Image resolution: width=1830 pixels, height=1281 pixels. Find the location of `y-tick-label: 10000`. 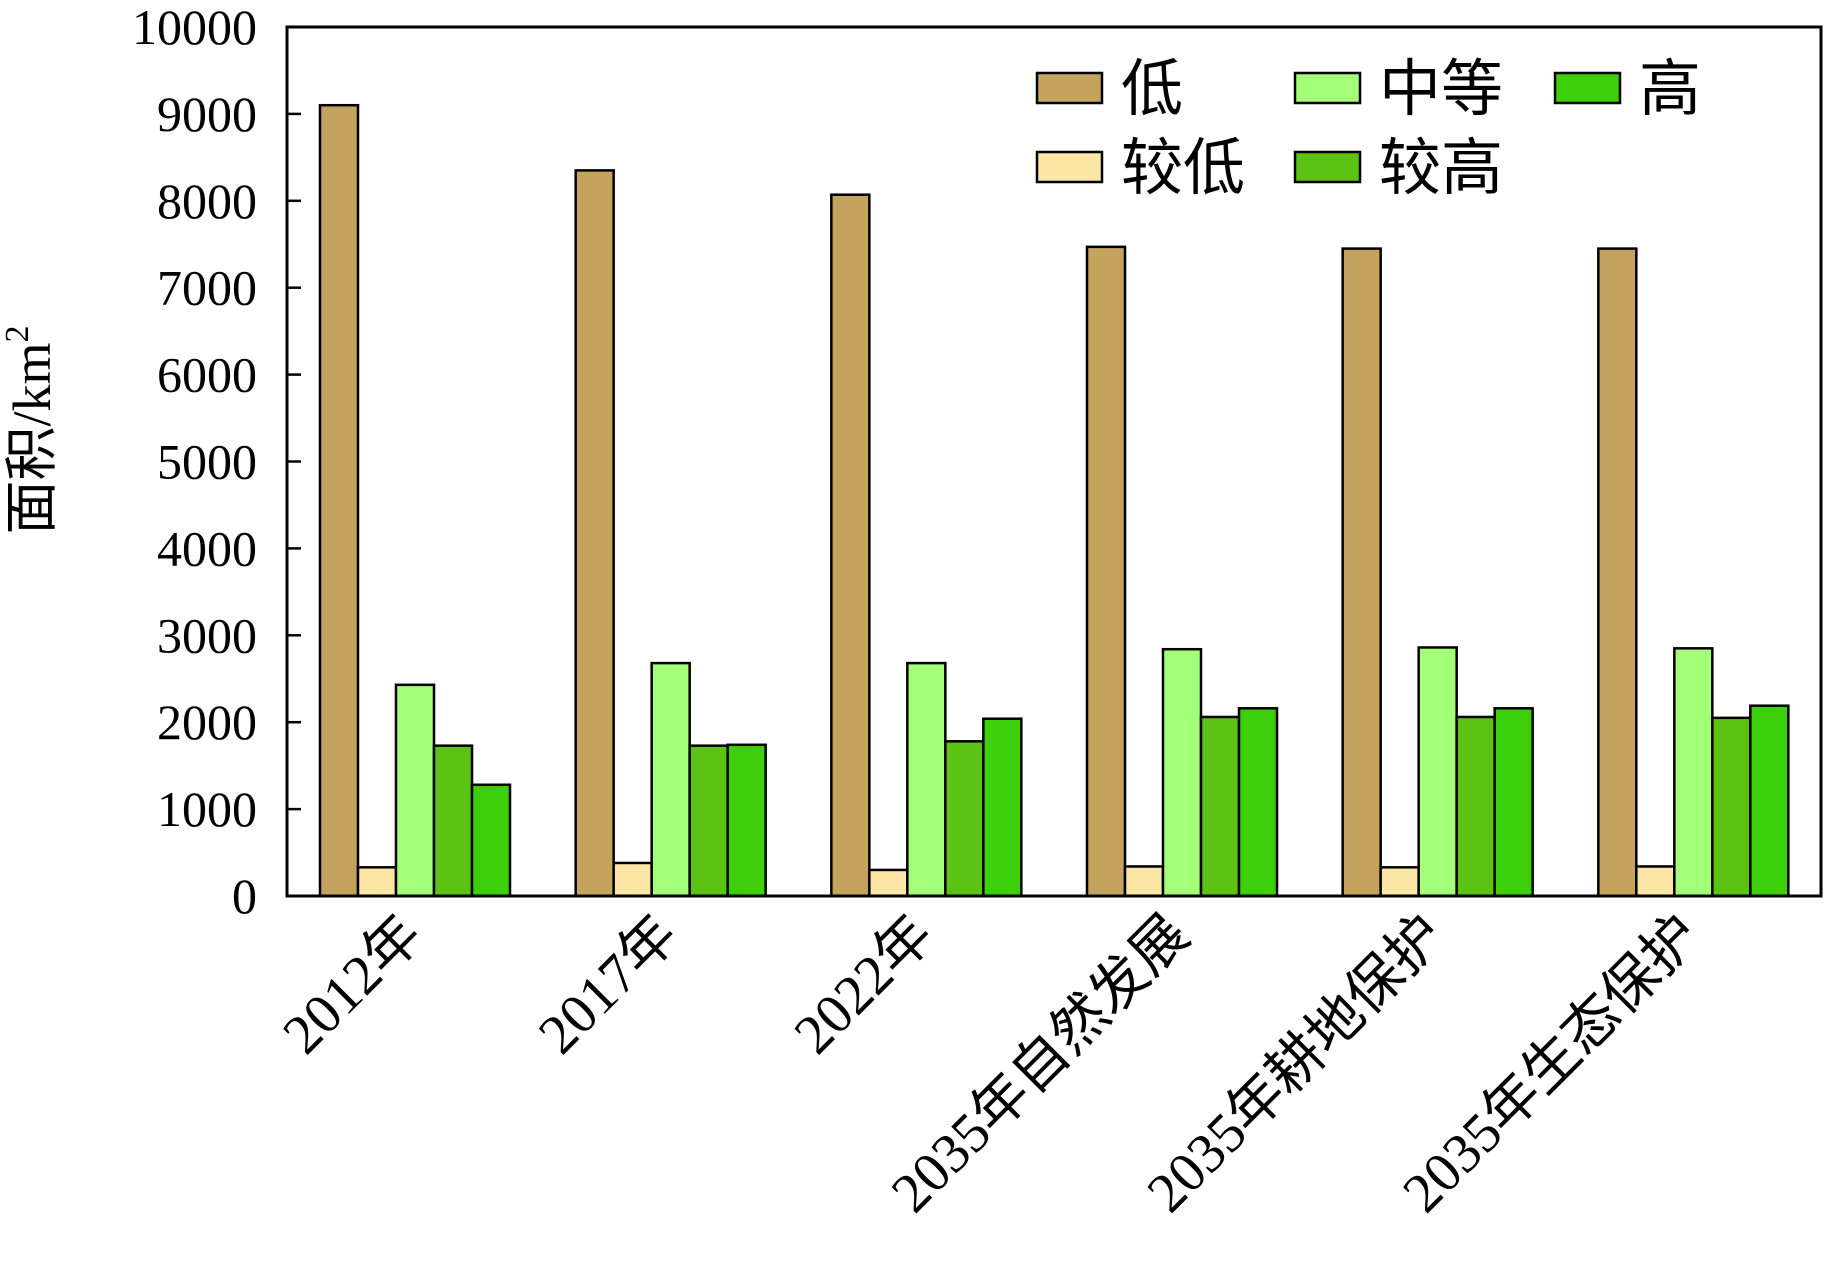

y-tick-label: 10000 is located at coordinates (194, 27).